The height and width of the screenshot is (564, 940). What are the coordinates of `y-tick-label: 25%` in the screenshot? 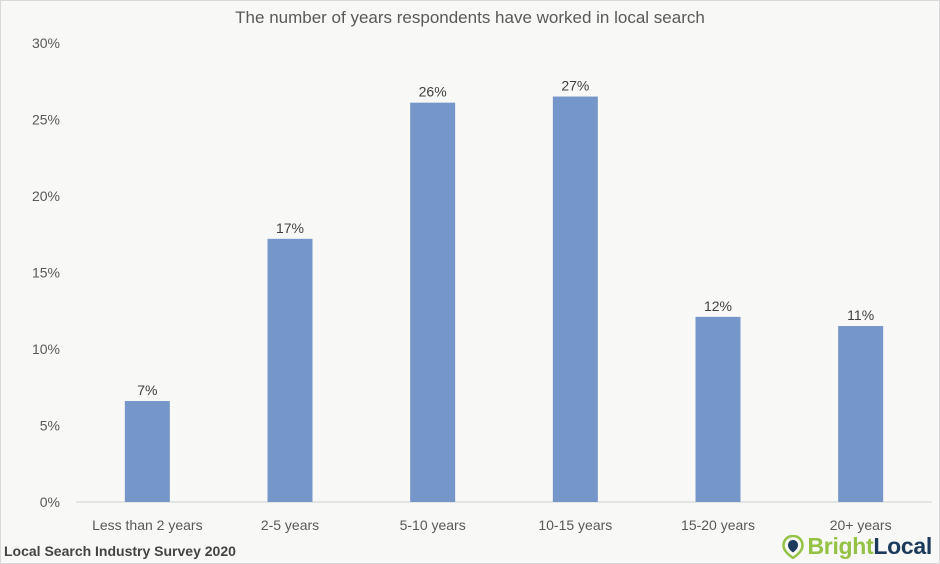 It's located at (46, 120).